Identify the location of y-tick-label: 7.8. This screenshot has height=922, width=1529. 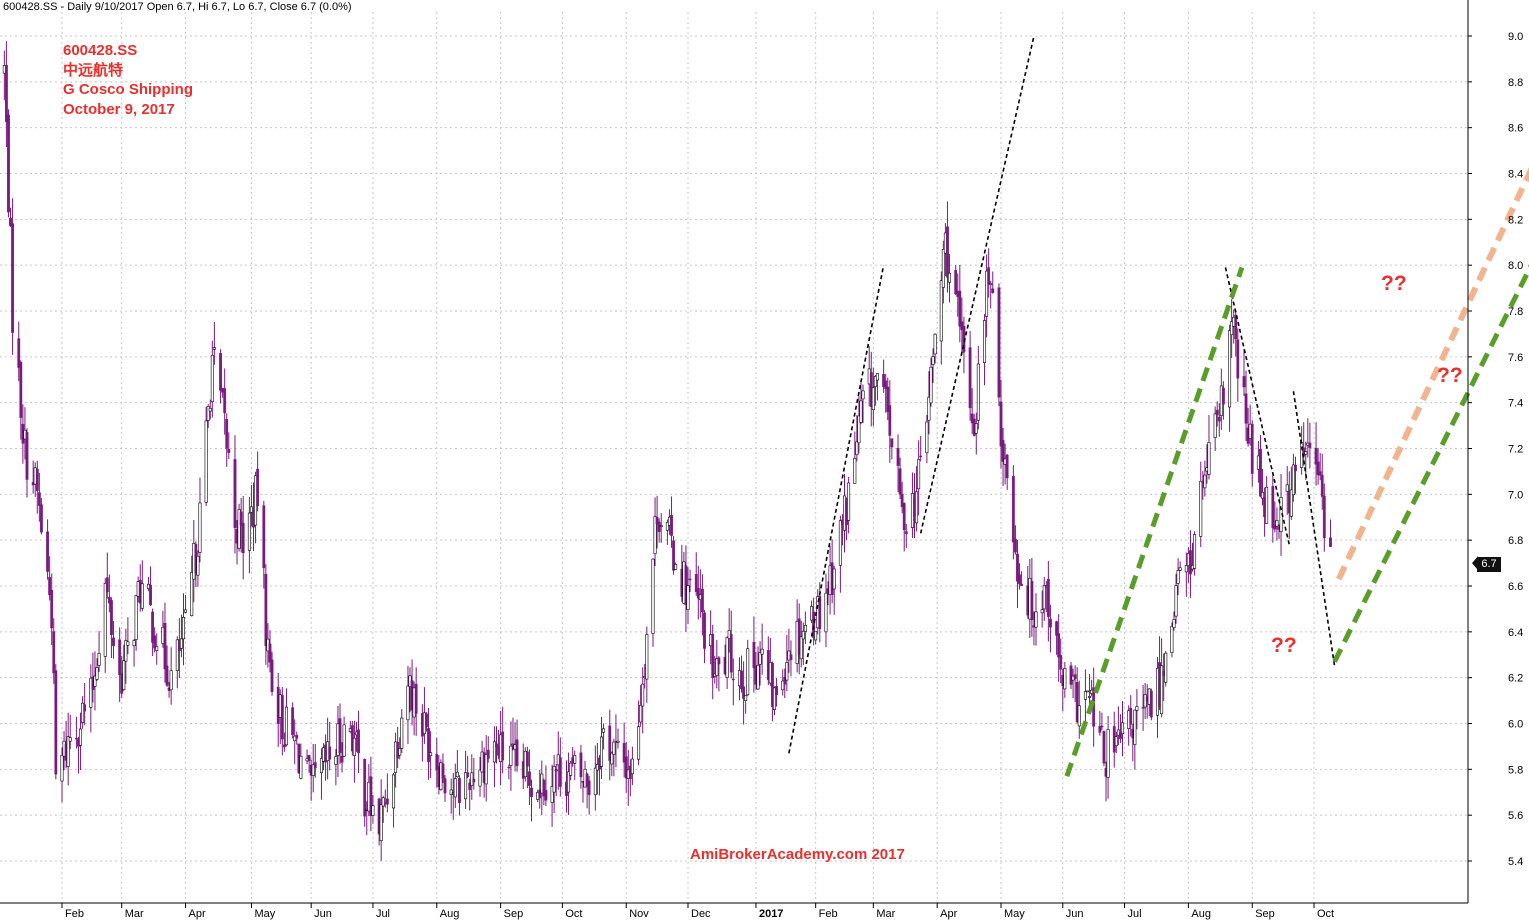
(1515, 312).